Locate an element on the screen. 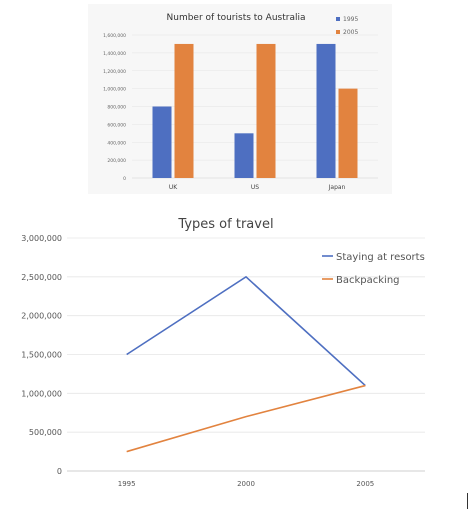 This screenshot has width=473, height=512. bar-y-tick-label: 200,000 is located at coordinates (116, 161).